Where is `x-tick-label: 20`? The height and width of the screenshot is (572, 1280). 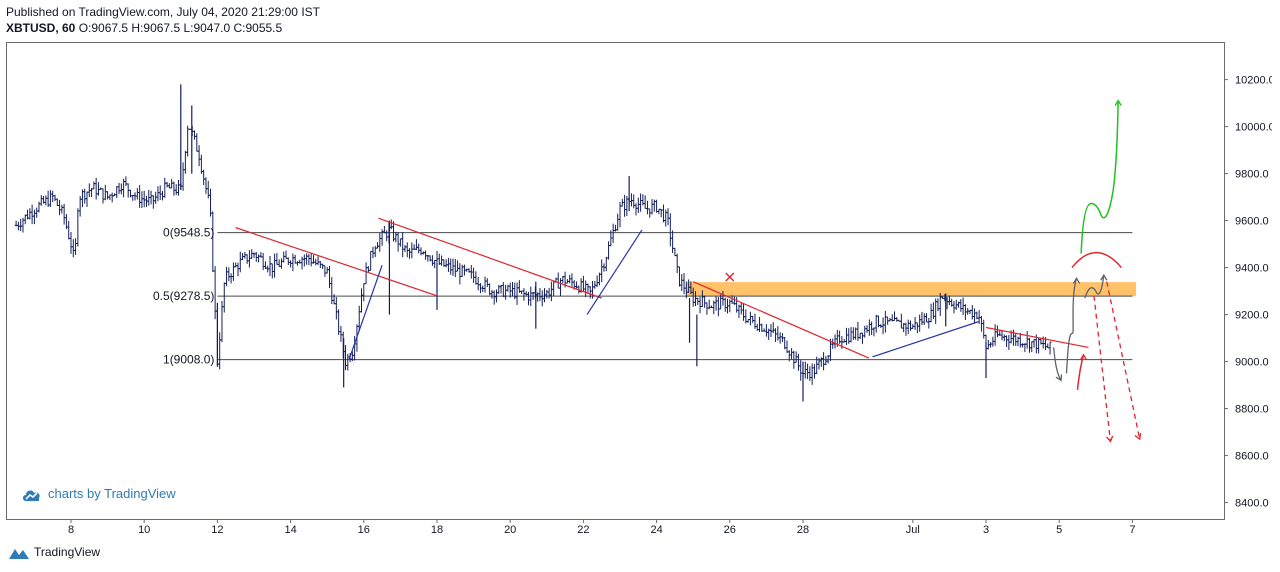 x-tick-label: 20 is located at coordinates (510, 530).